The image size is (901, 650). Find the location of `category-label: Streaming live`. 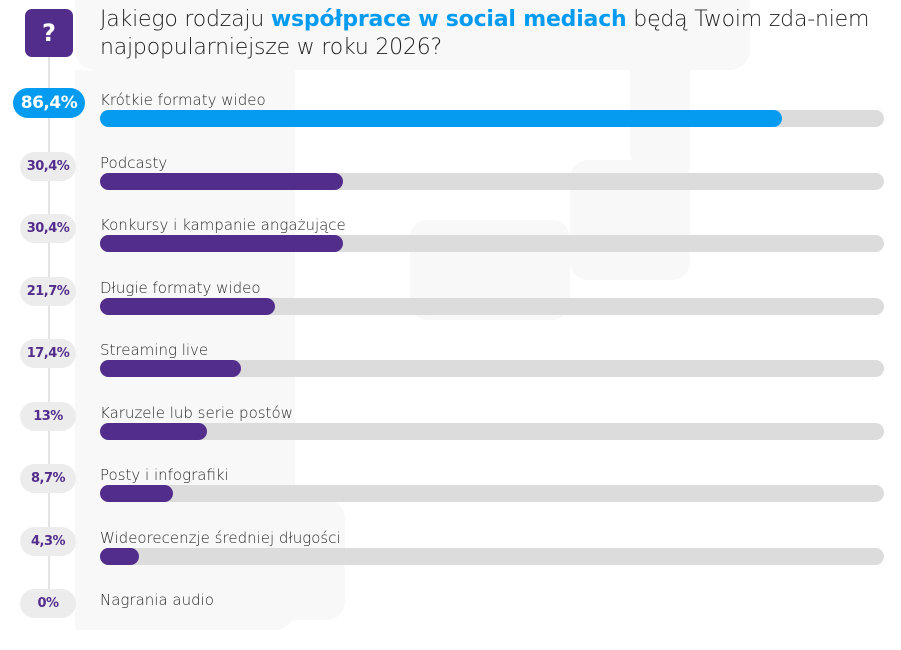

category-label: Streaming live is located at coordinates (154, 350).